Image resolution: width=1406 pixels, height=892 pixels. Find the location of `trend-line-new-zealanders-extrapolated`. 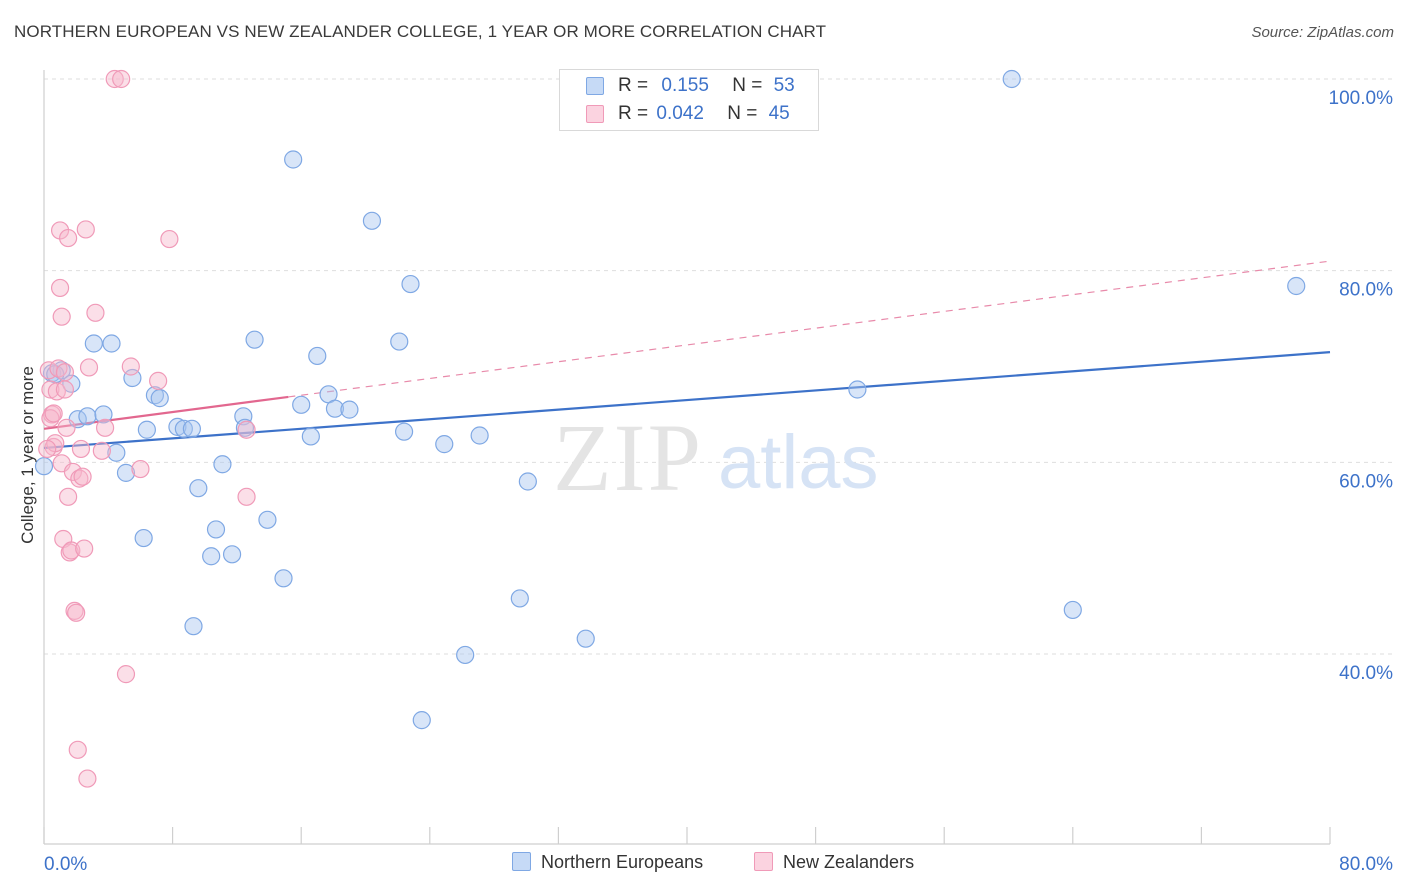

trend-line-new-zealanders-extrapolated is located at coordinates (809, 329).